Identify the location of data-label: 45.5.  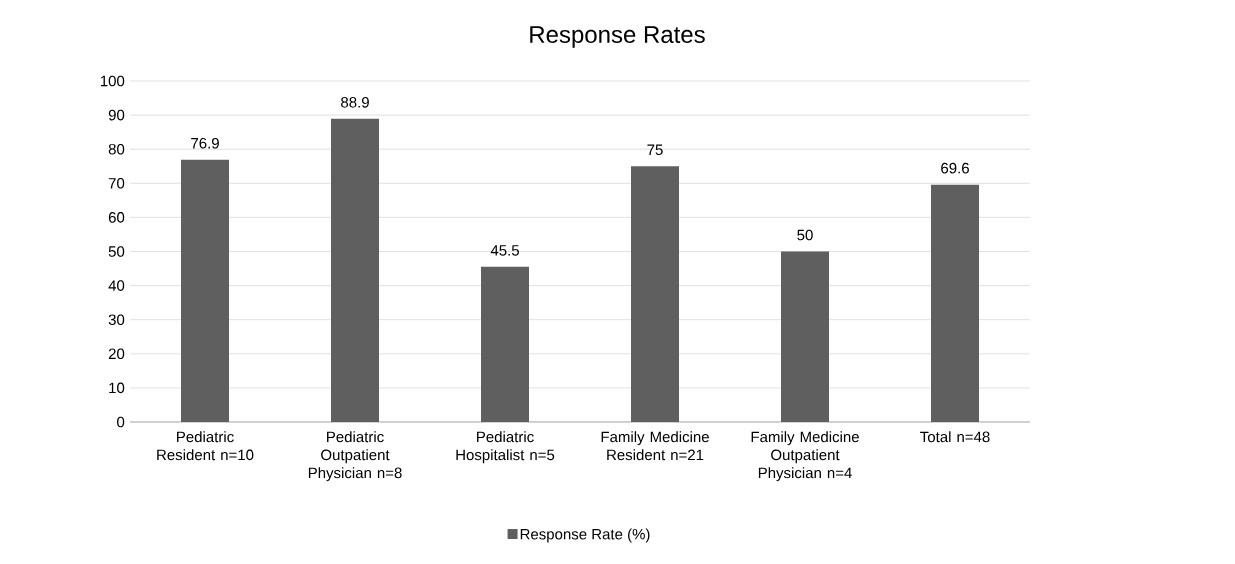
(504, 250).